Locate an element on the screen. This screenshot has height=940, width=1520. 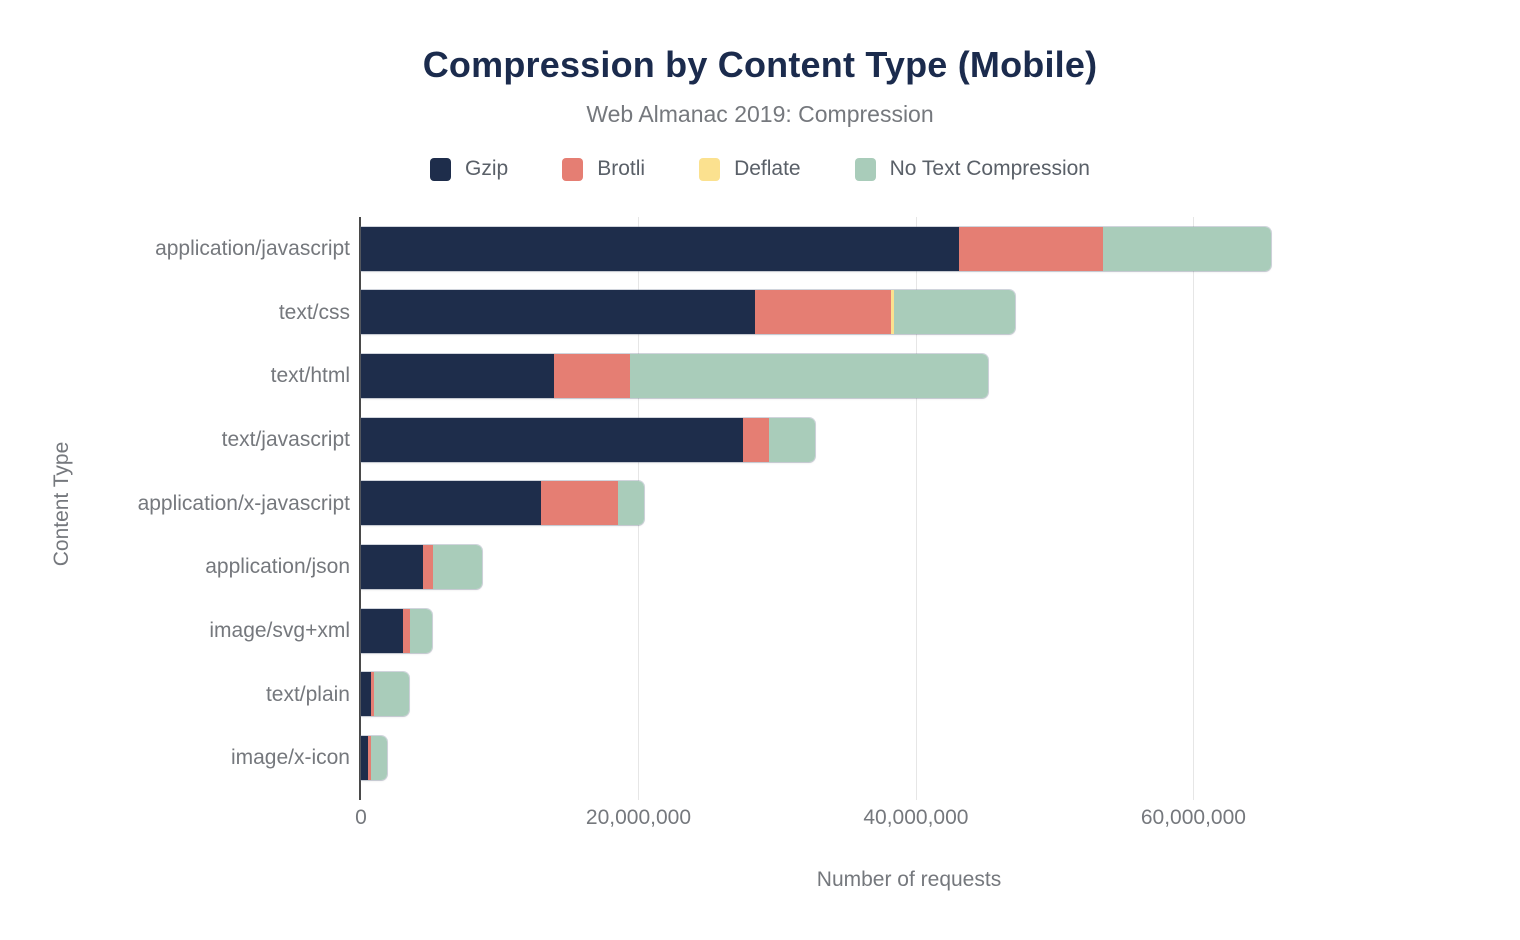
legend-item-no-text-compression: No Text Compression is located at coordinates (972, 169).